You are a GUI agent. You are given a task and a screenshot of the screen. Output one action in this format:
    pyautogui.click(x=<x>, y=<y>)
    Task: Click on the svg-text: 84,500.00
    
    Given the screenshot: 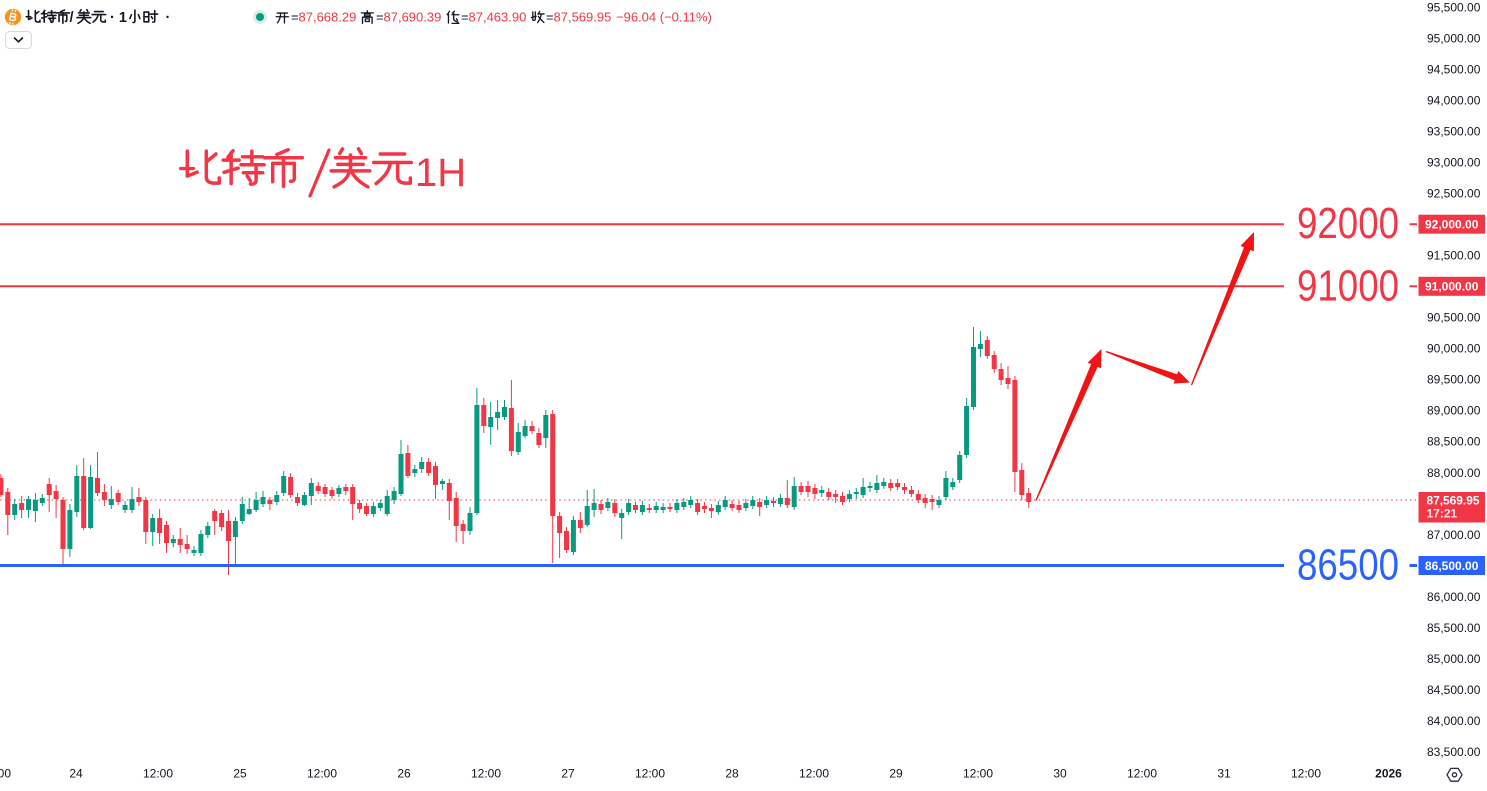 What is the action you would take?
    pyautogui.click(x=1454, y=690)
    